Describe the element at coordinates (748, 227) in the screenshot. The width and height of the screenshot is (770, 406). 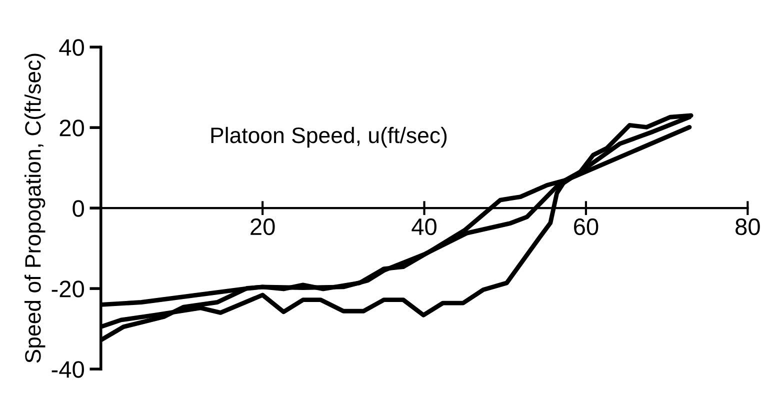
I see `x-tick-label: 80` at that location.